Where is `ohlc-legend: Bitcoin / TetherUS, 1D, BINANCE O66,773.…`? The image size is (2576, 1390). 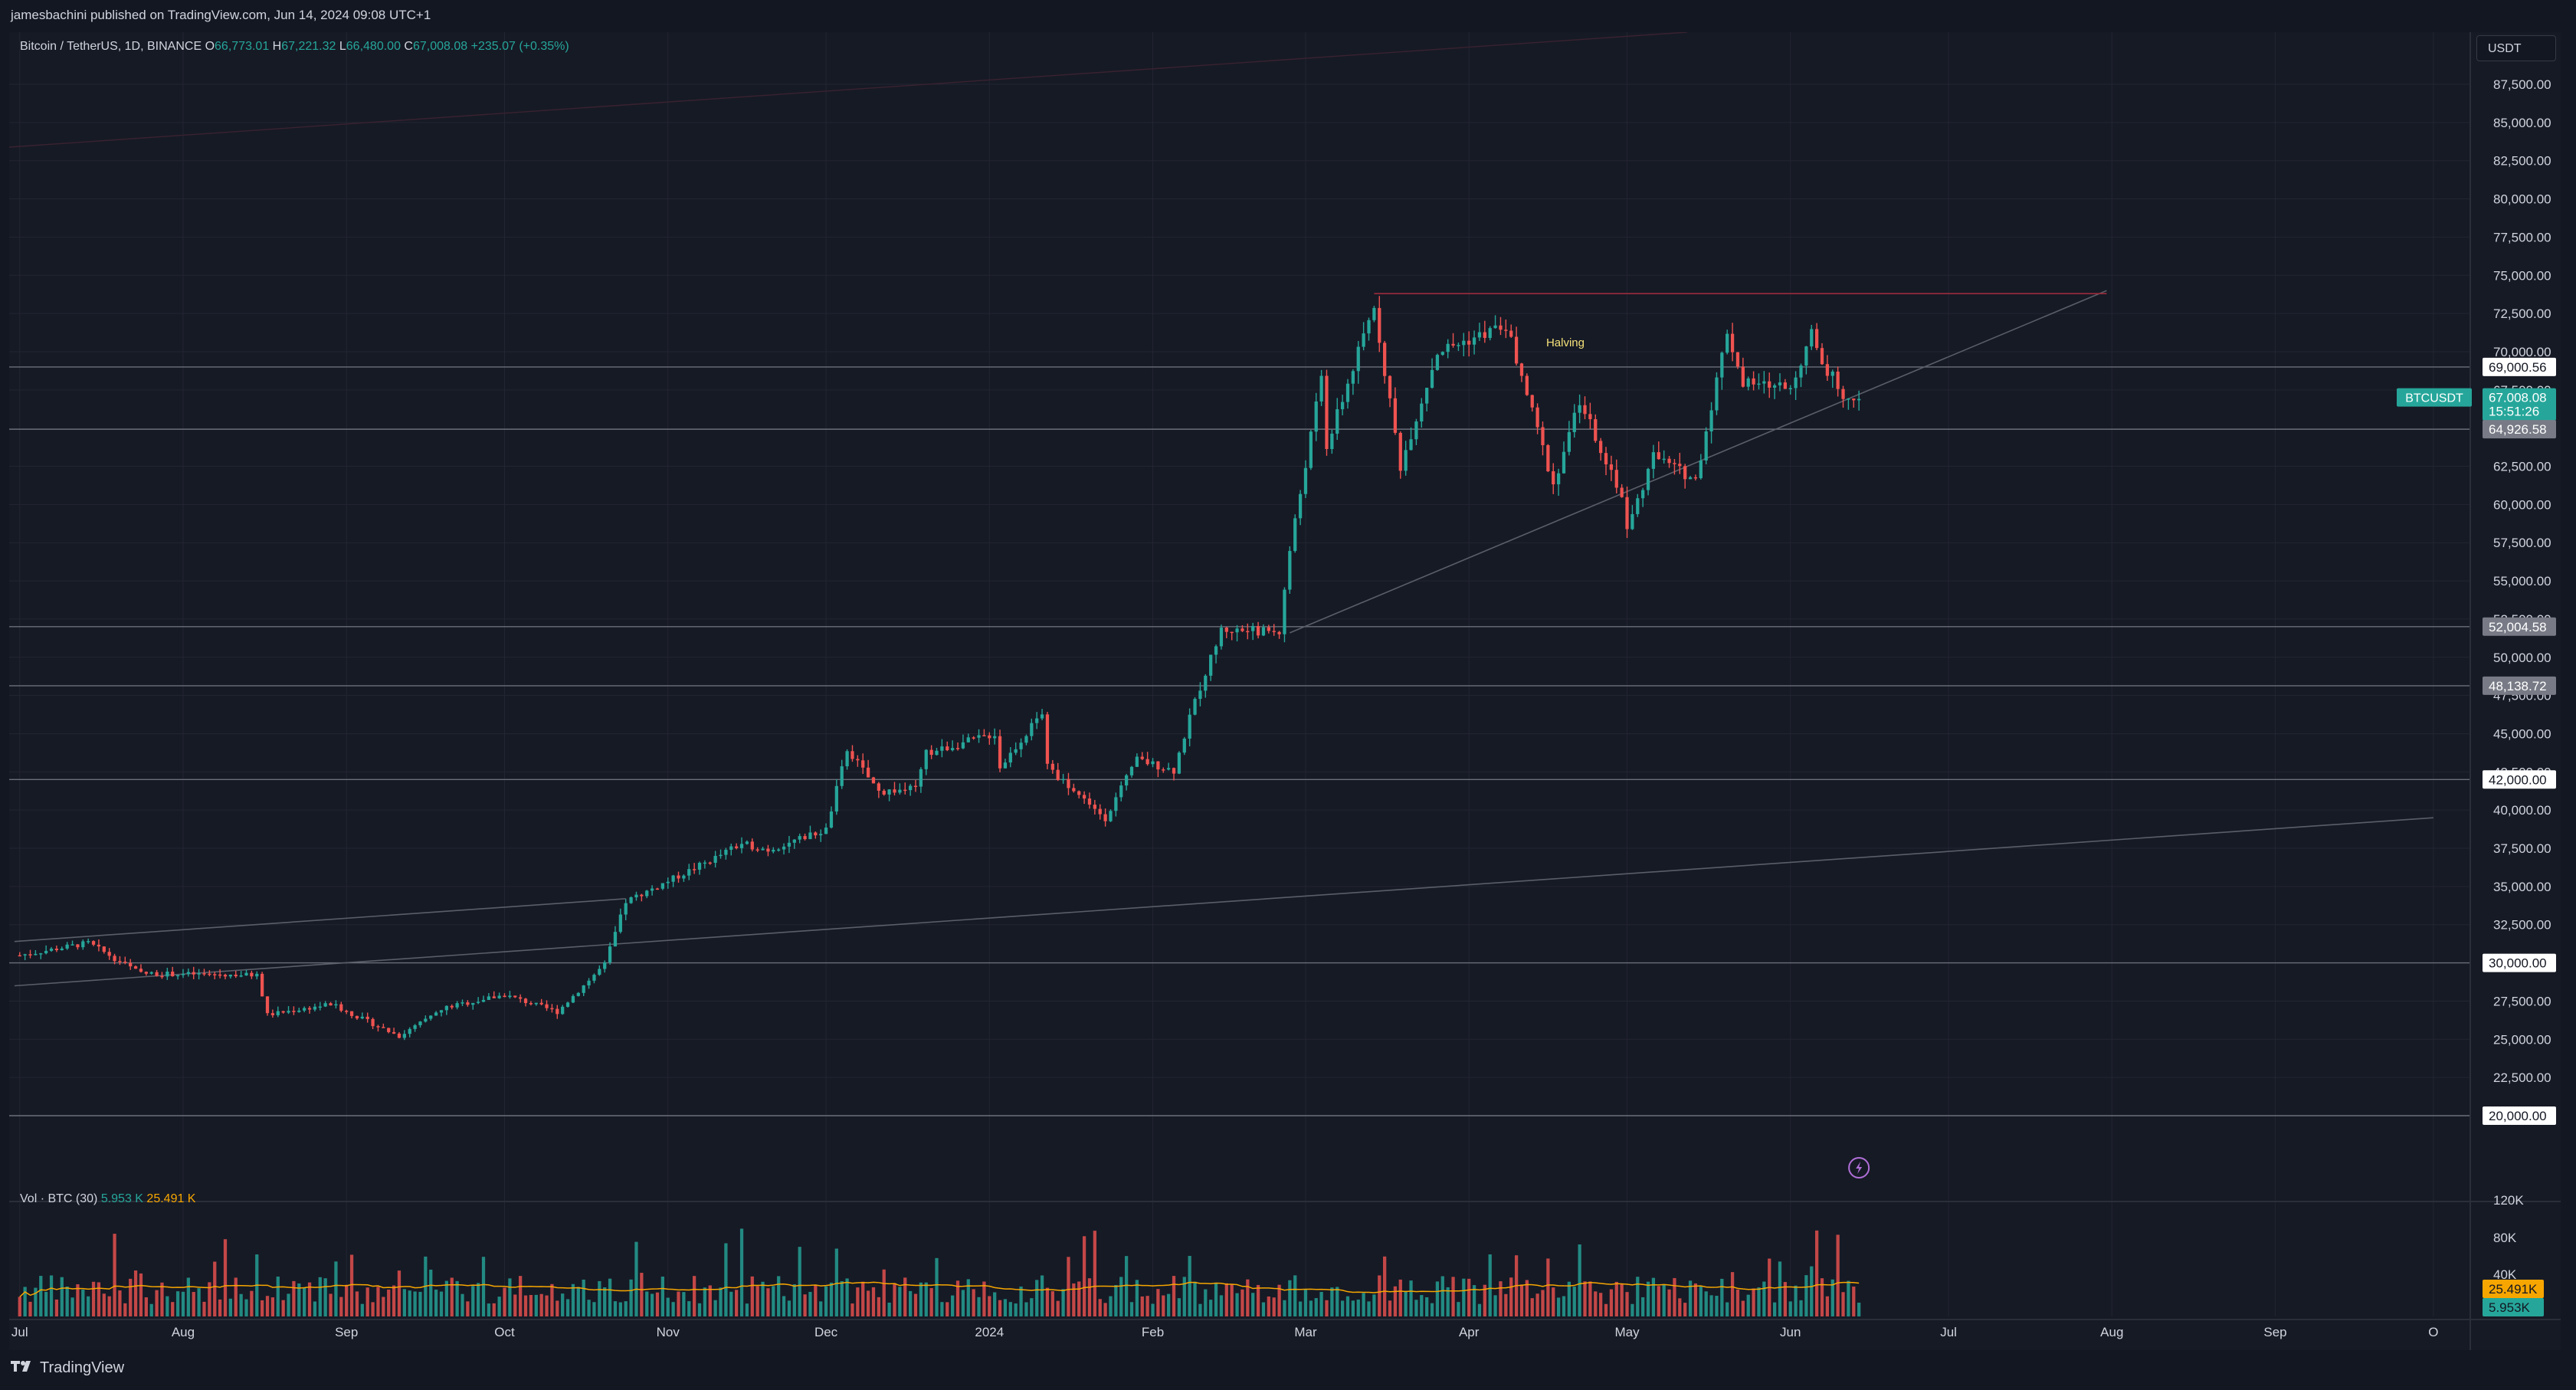 ohlc-legend: Bitcoin / TetherUS, 1D, BINANCE O66,773.… is located at coordinates (294, 47).